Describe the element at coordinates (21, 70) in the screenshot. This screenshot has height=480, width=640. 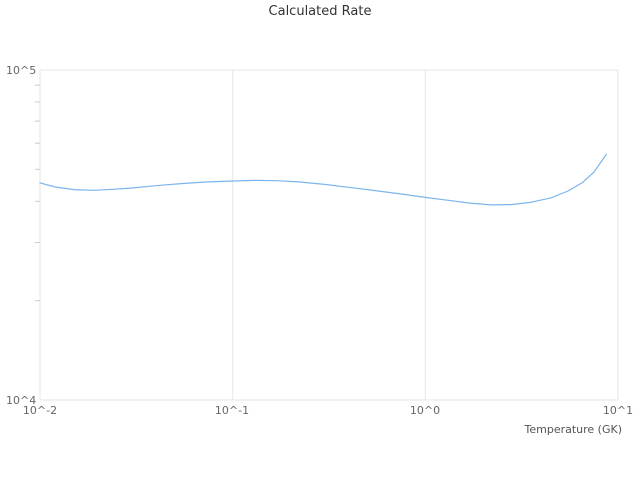
I see `y-tick-label-top: 10^5` at that location.